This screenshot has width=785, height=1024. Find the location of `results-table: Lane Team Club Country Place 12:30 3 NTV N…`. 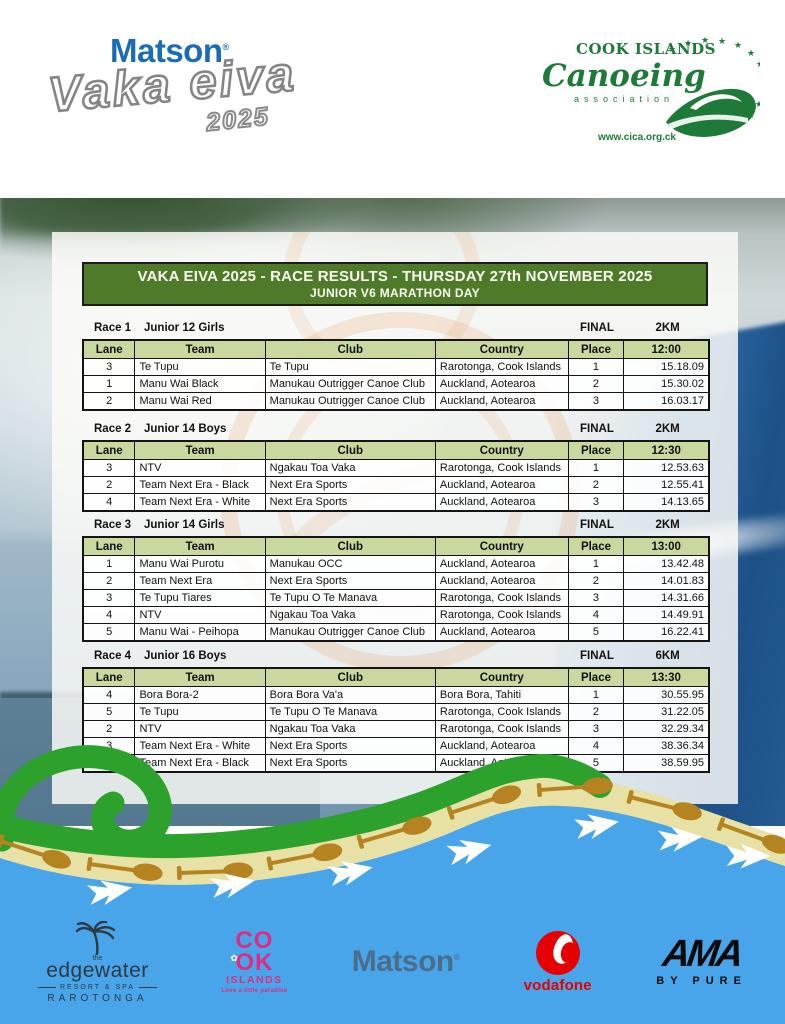

results-table: Lane Team Club Country Place 12:30 3 NTV N… is located at coordinates (396, 476).